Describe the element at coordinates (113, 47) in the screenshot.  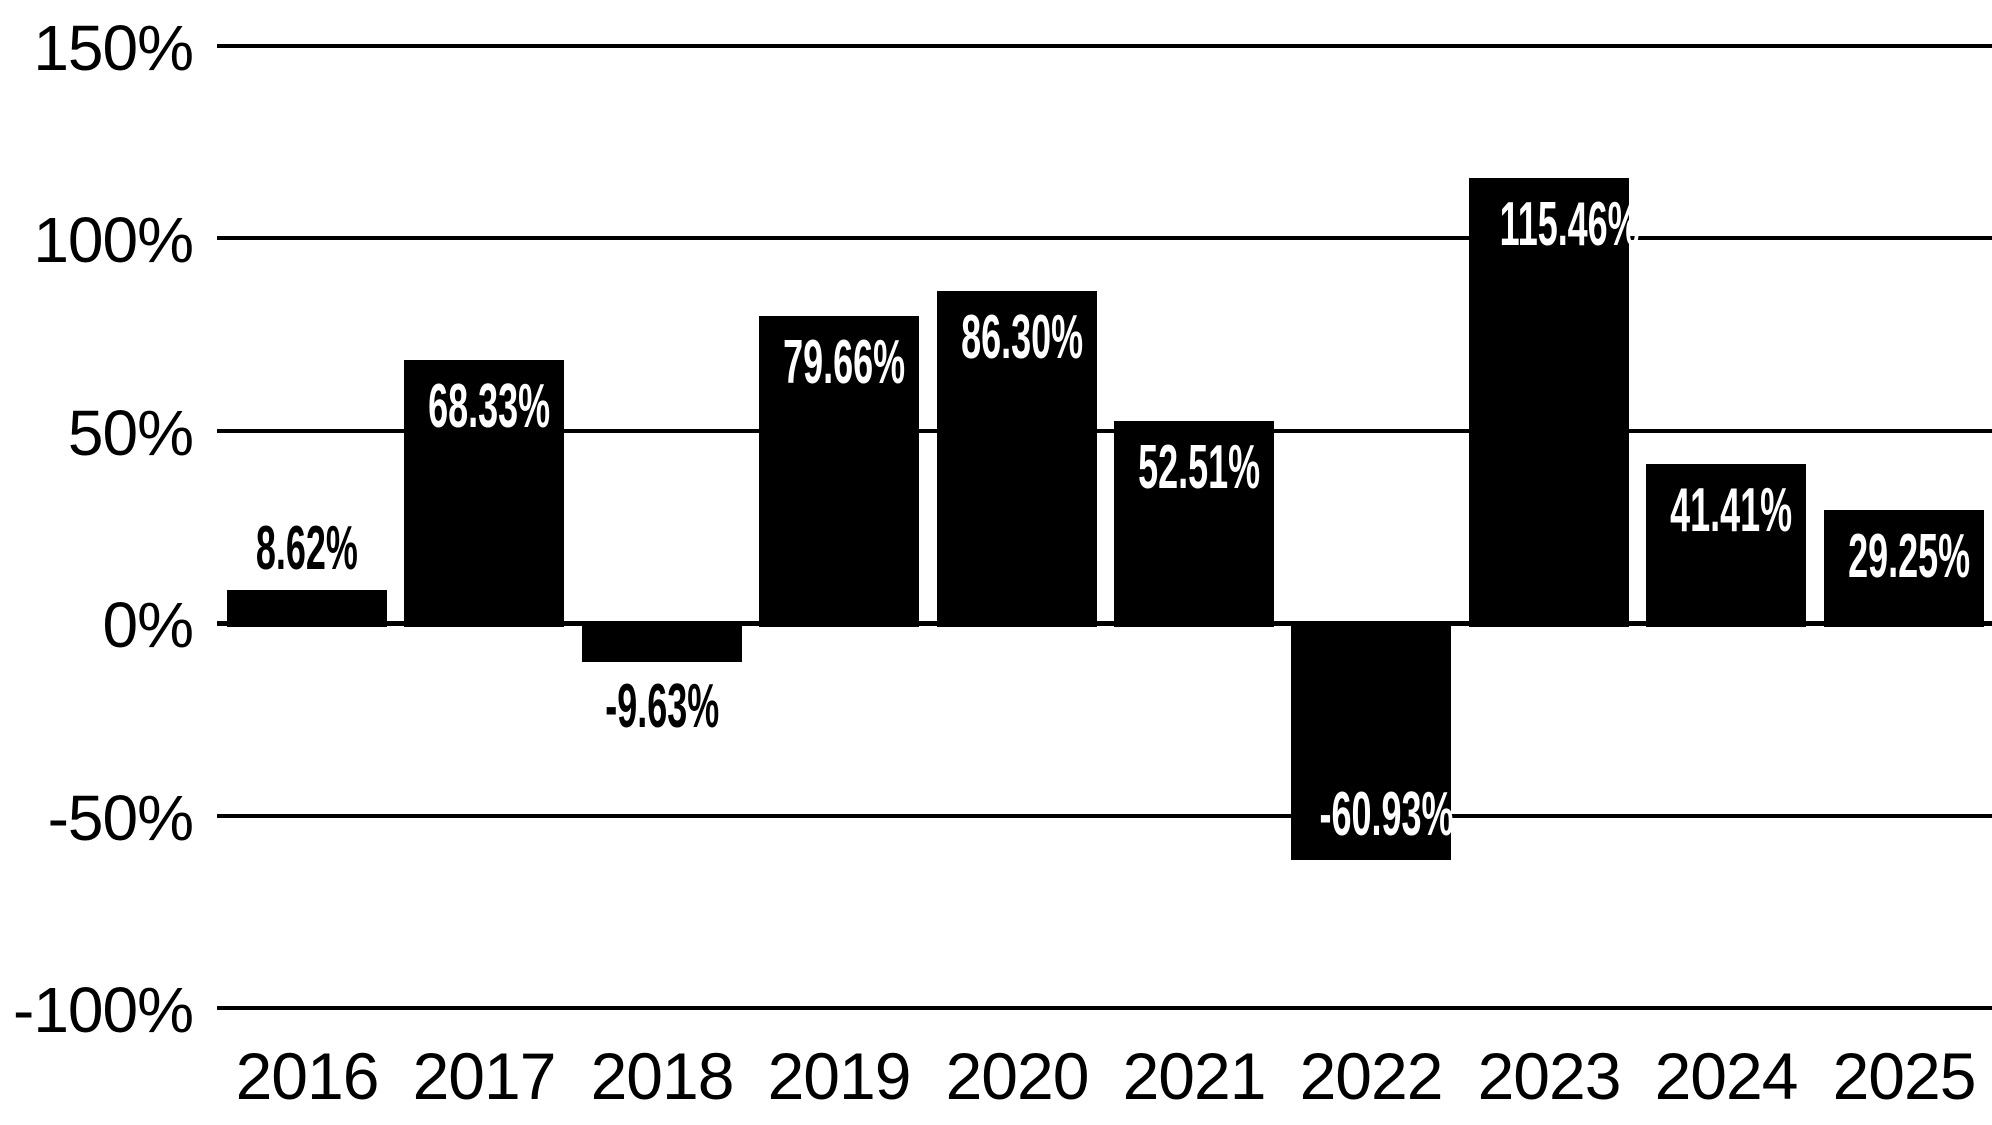
I see `y-axis-tick-label: 150%` at that location.